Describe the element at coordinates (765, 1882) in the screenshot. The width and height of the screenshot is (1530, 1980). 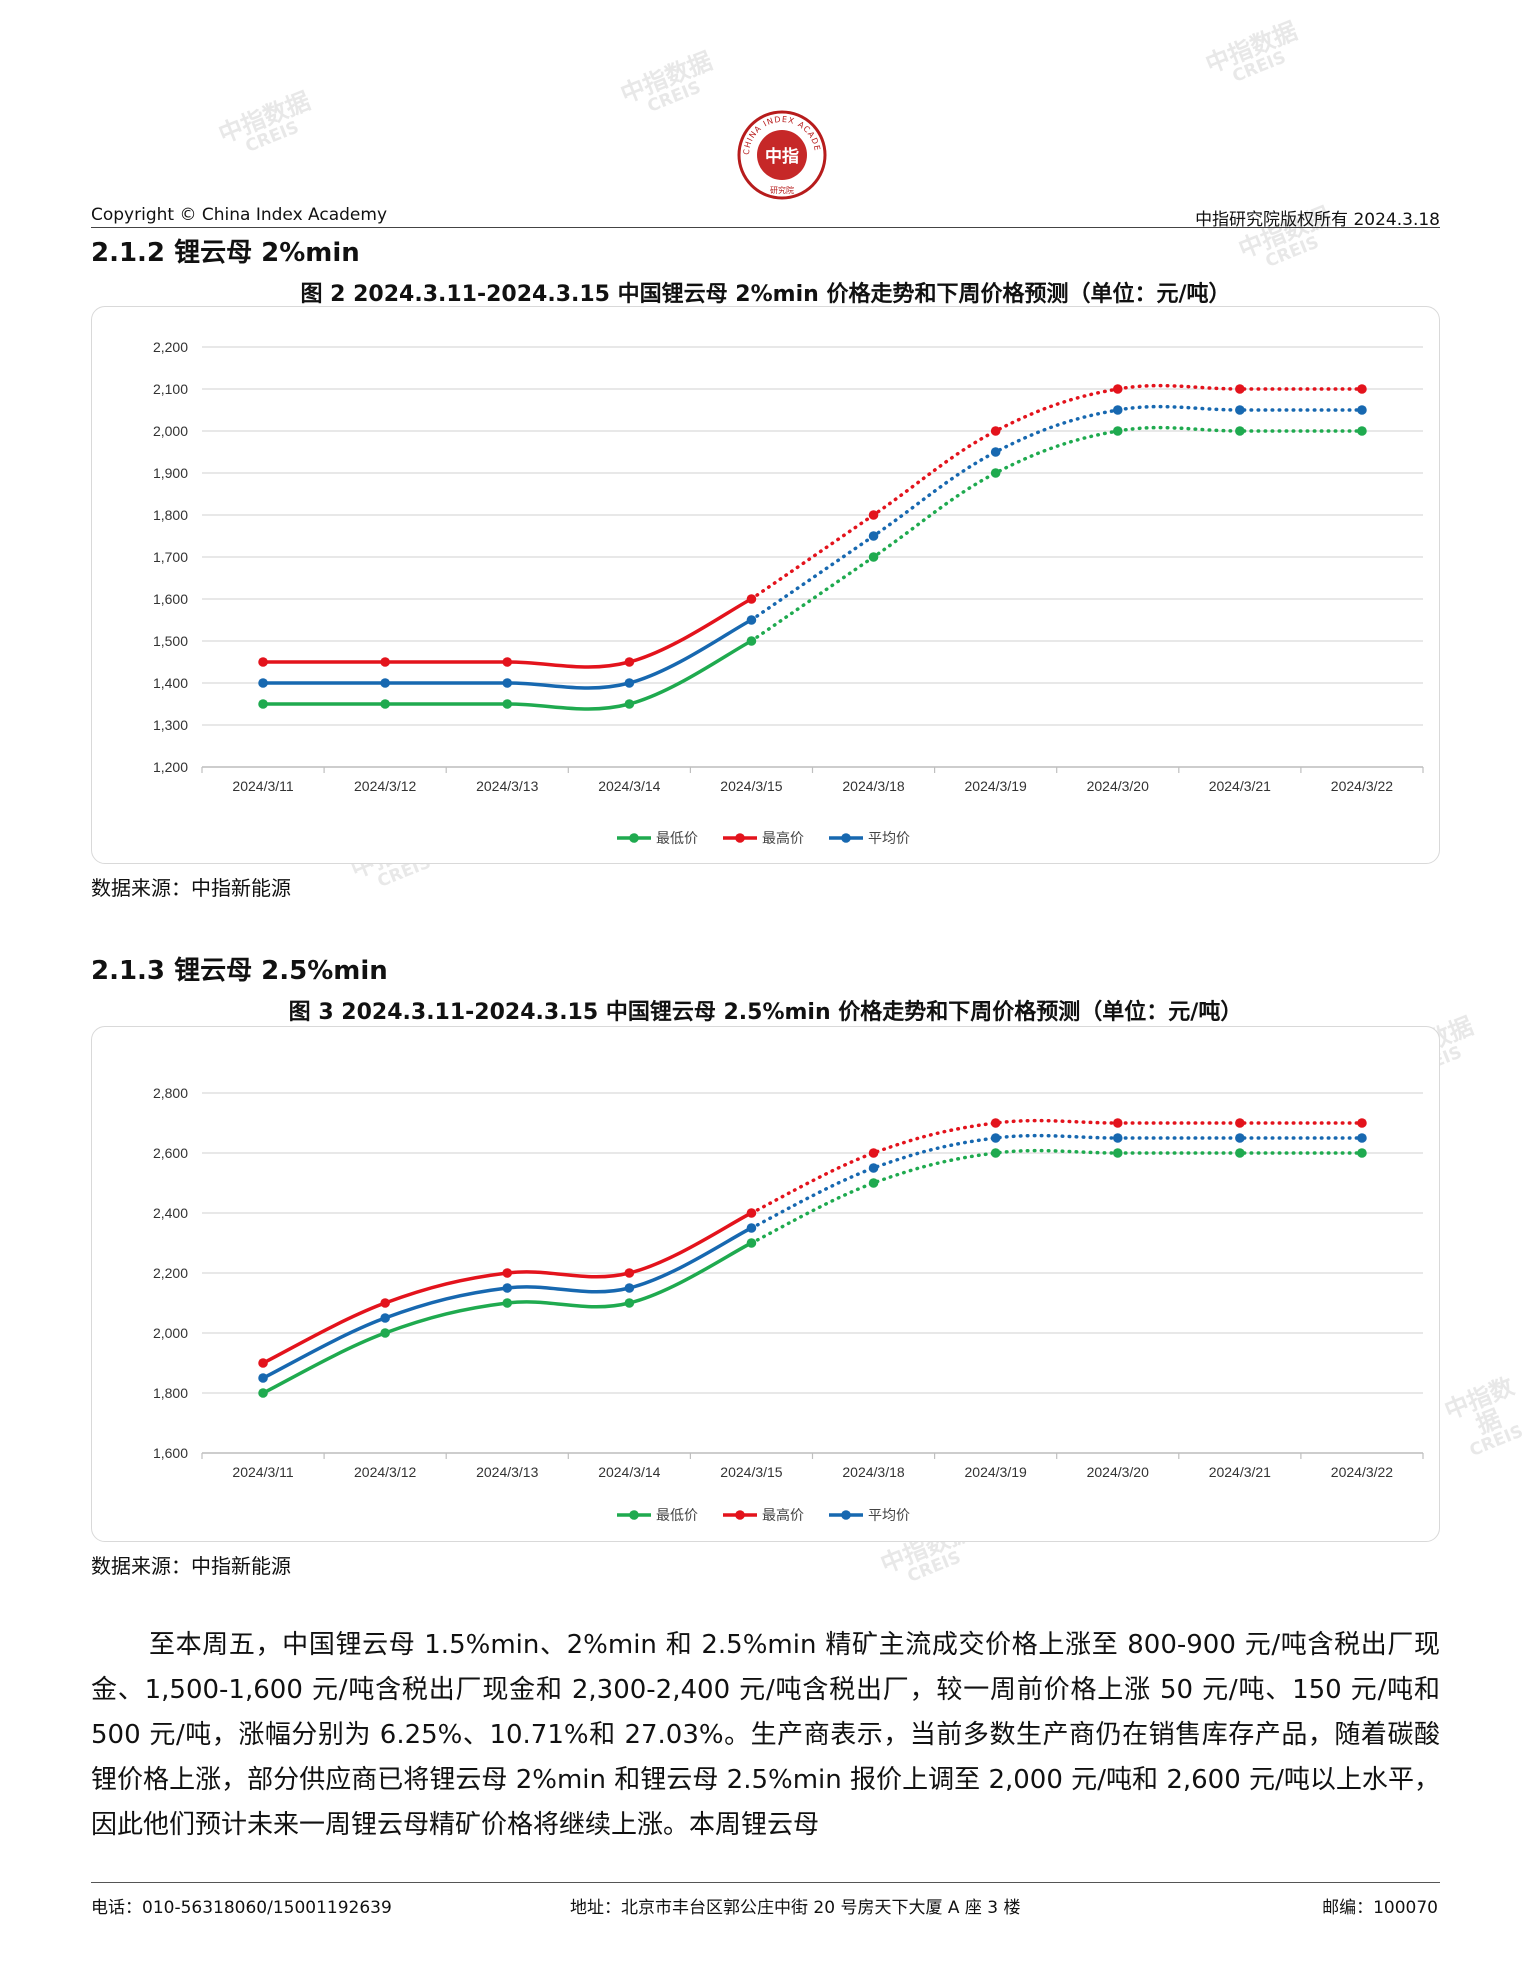
I see `footer-divider` at that location.